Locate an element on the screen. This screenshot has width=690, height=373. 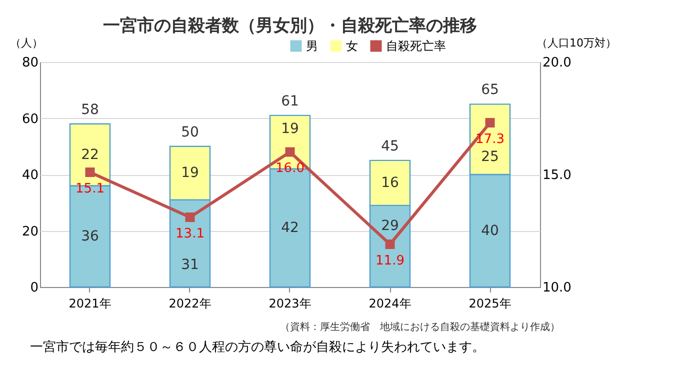
data-label: 40 is located at coordinates (490, 230).